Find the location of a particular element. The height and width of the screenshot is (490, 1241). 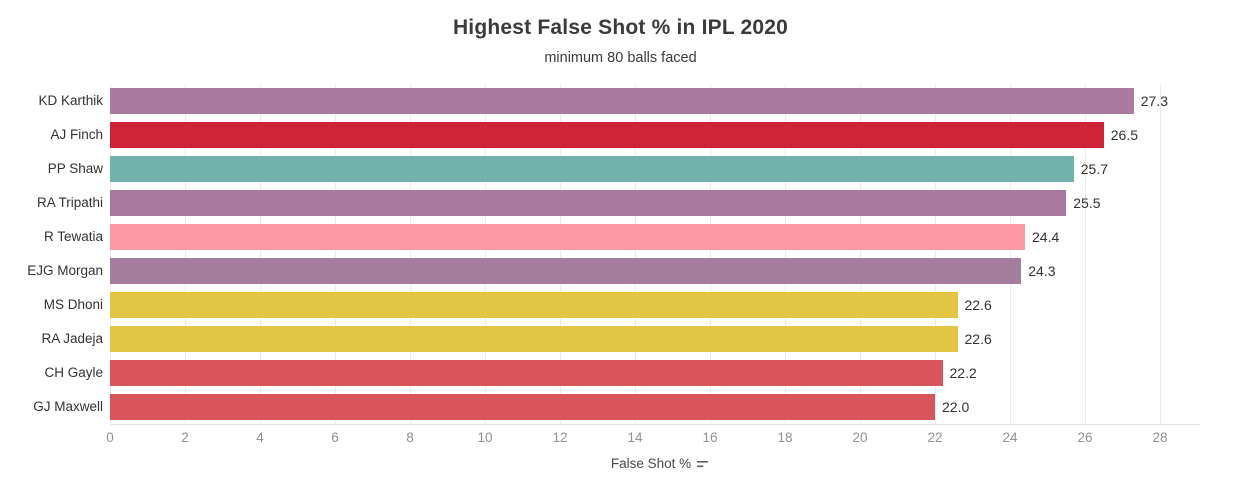

bar-aj-finch is located at coordinates (607, 135).